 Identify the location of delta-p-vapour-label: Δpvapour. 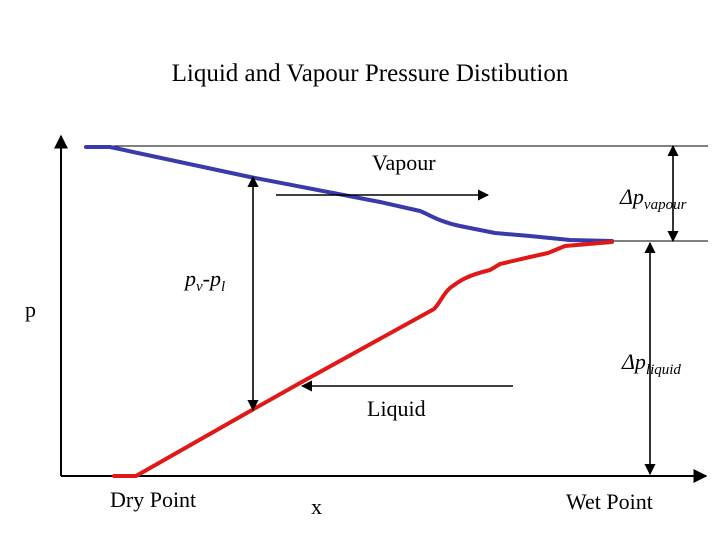
(653, 198).